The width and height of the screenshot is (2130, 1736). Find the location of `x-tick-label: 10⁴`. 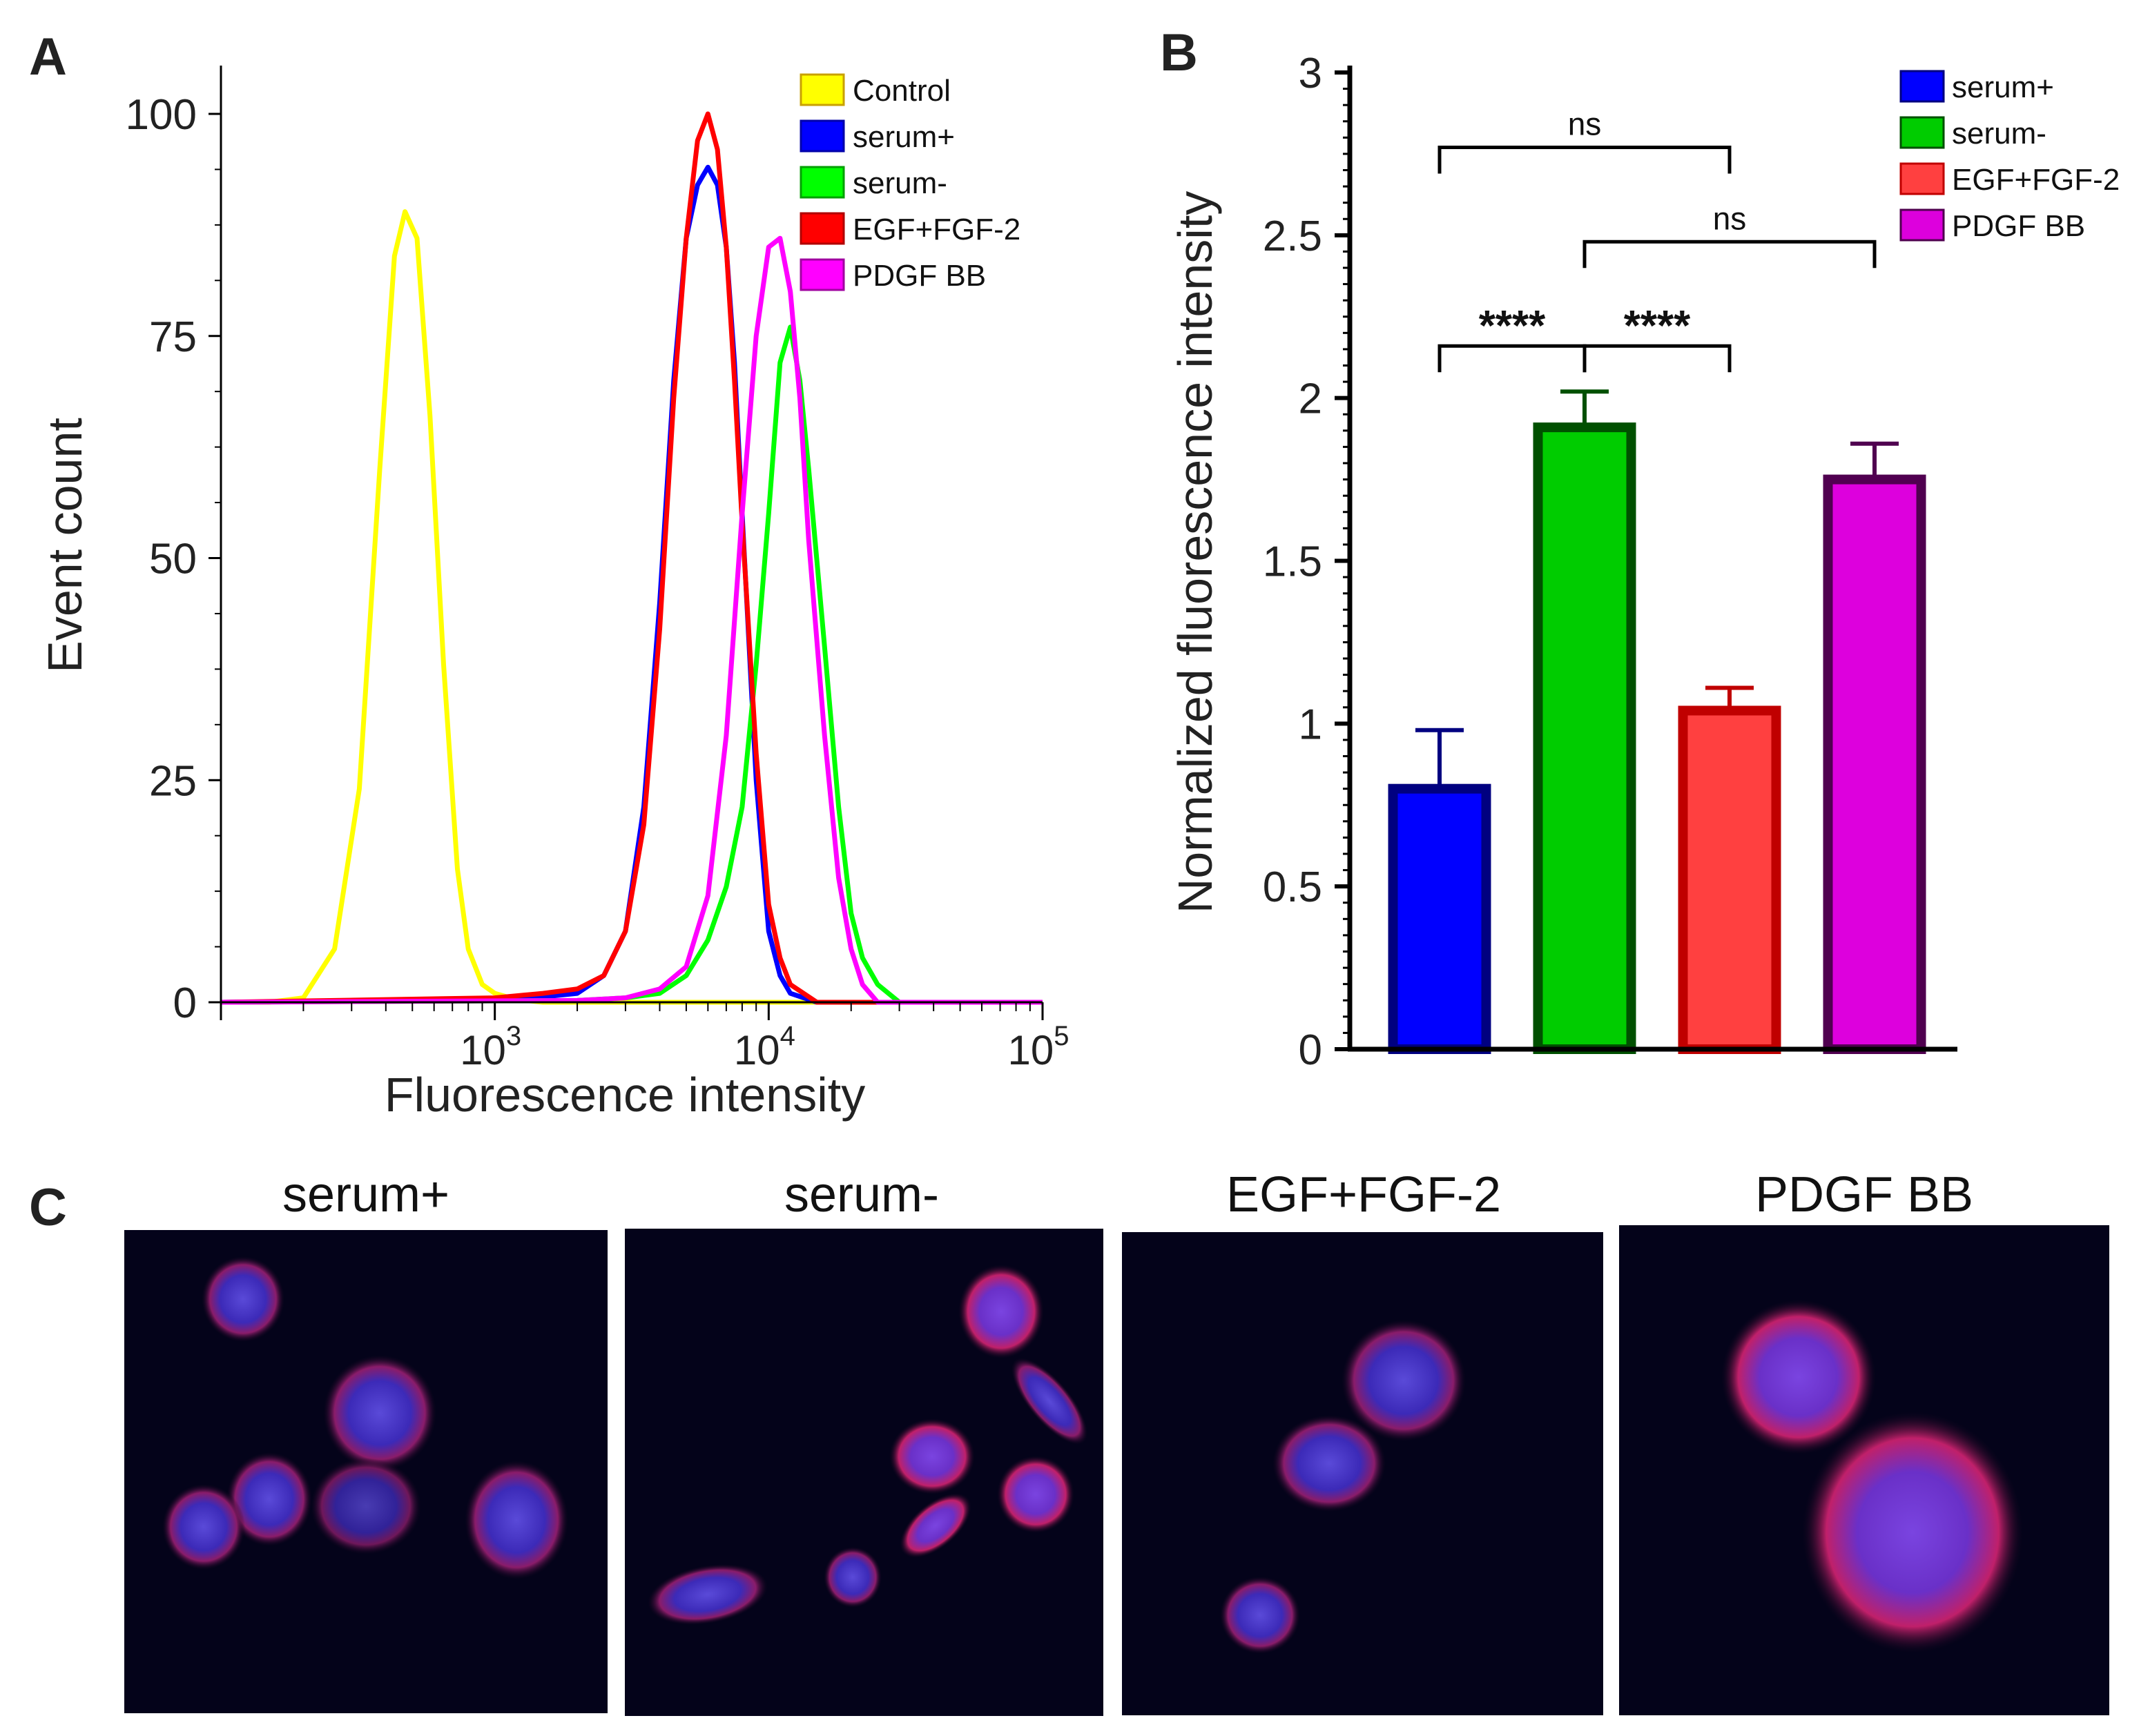

x-tick-label: 10⁴ is located at coordinates (764, 1047).